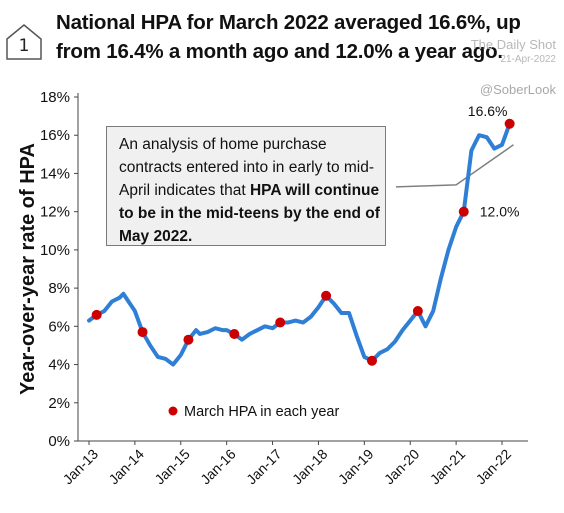 The image size is (564, 513). Describe the element at coordinates (448, 467) in the screenshot. I see `x-tick-label: Jan-21` at that location.